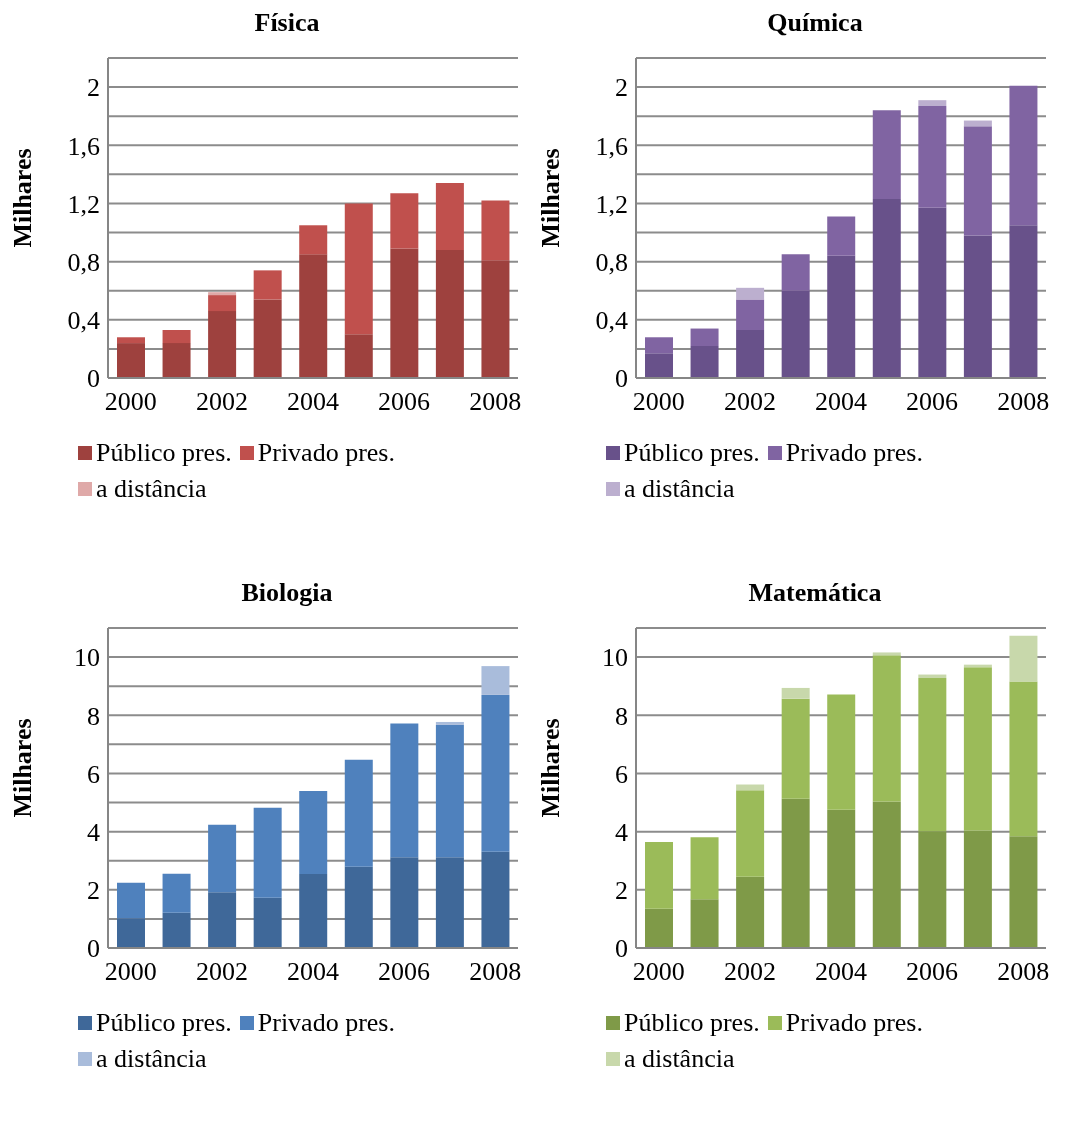  Describe the element at coordinates (93, 716) in the screenshot. I see `y-tick-label: 8` at that location.